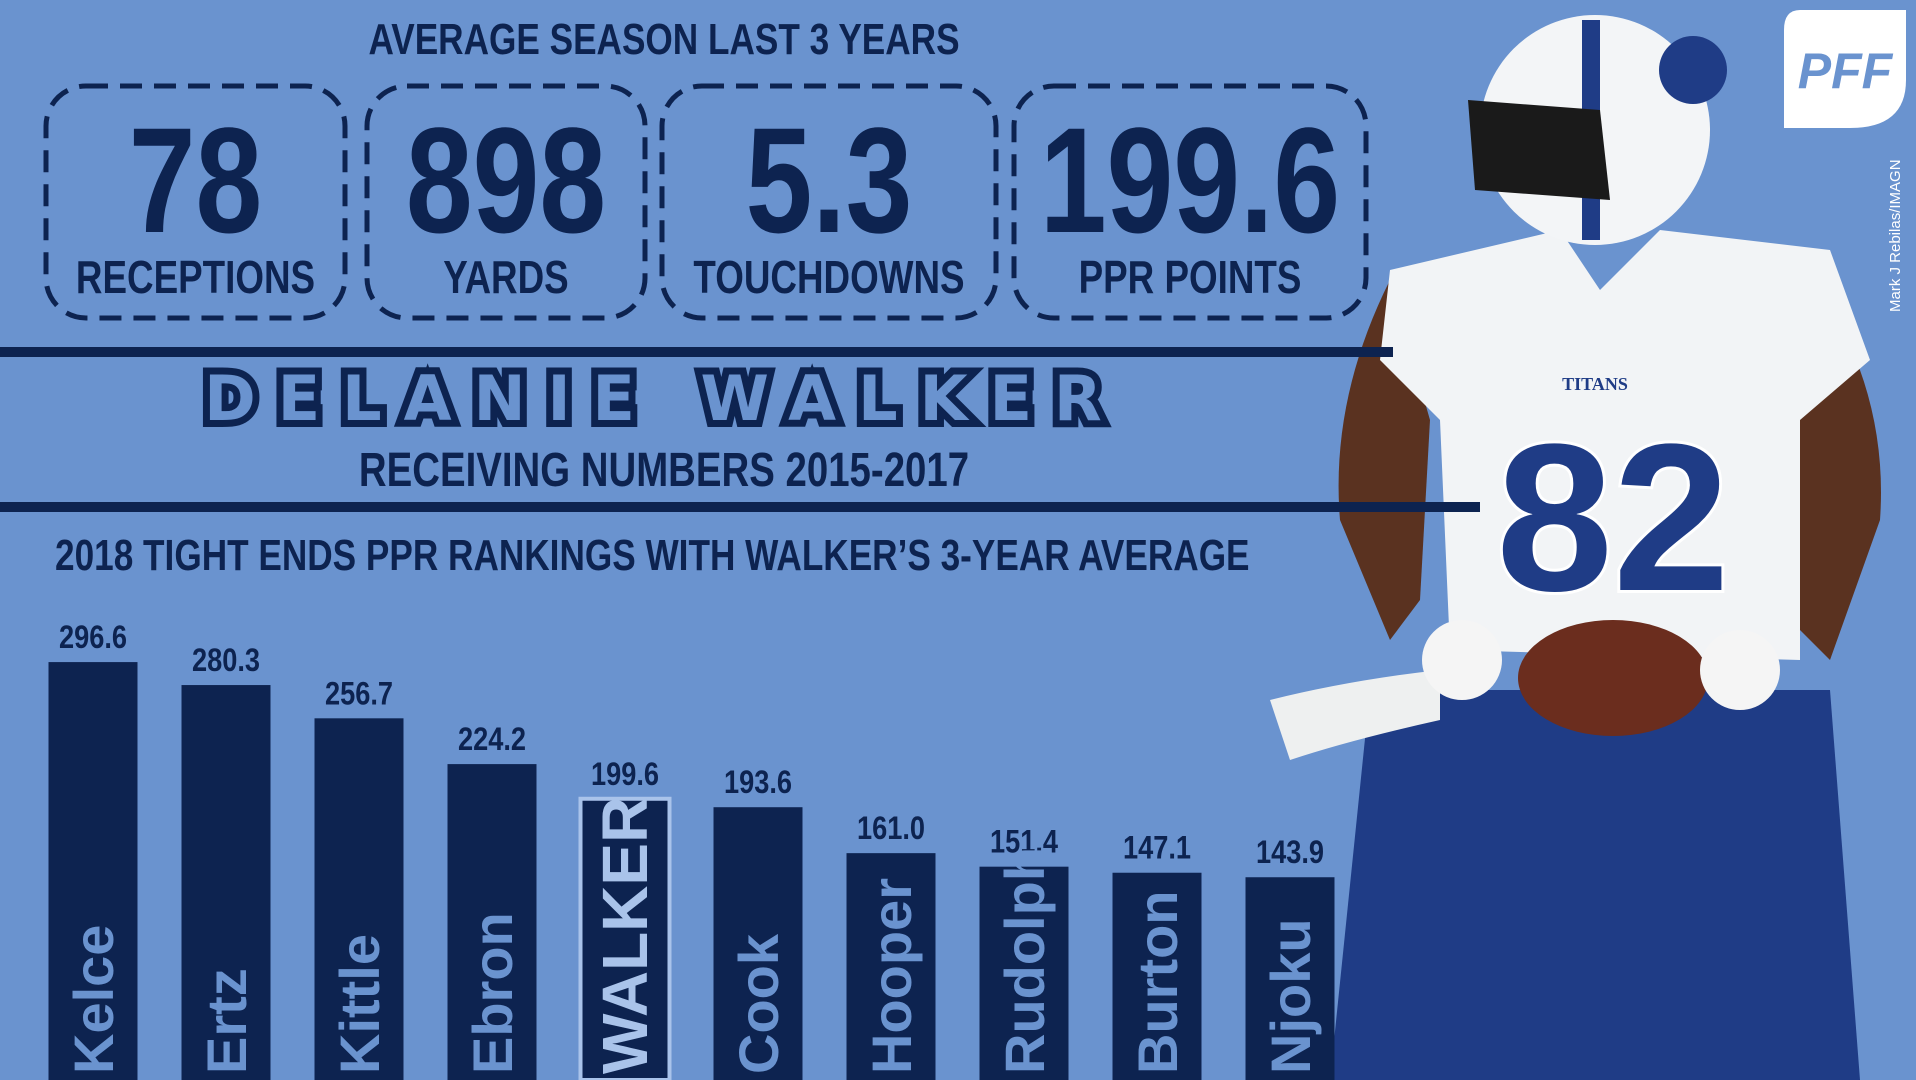 The image size is (1916, 1080). I want to click on stat-label: YARDS, so click(505, 277).